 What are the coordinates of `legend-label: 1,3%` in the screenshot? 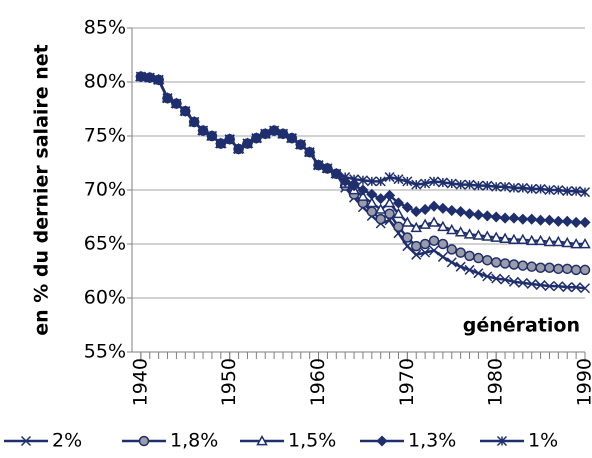 It's located at (432, 441).